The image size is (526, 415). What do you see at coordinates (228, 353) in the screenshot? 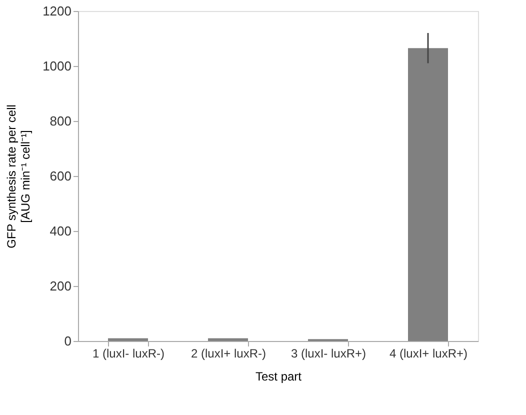
I see `x-tick-label: 2 (luxI+ luxR-)` at bounding box center [228, 353].